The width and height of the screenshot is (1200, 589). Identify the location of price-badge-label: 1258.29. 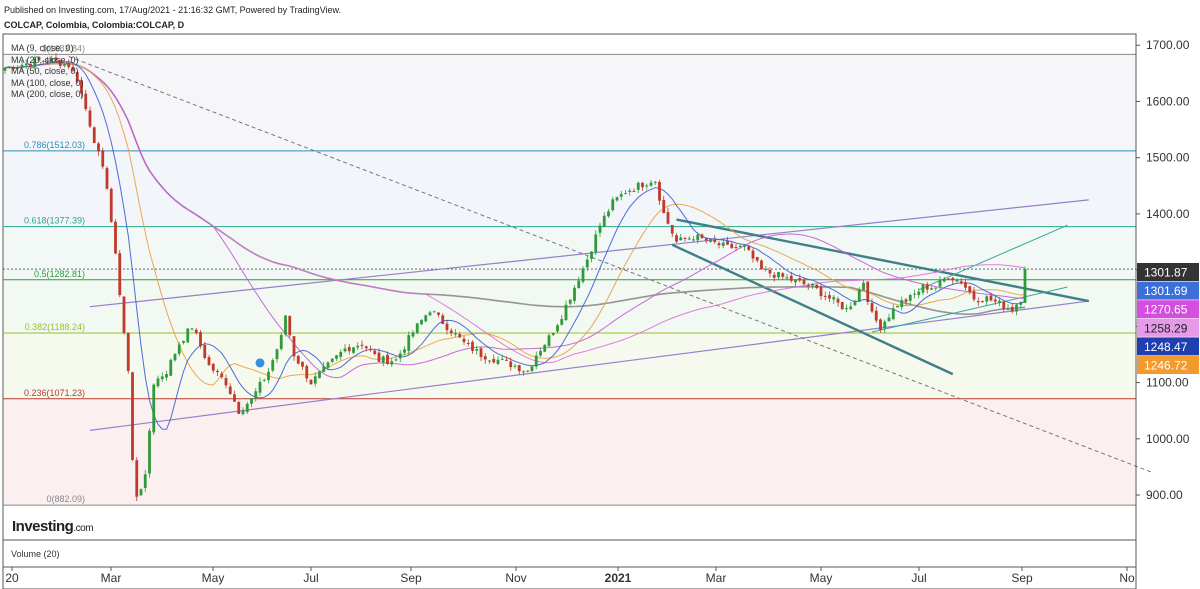
(1166, 328).